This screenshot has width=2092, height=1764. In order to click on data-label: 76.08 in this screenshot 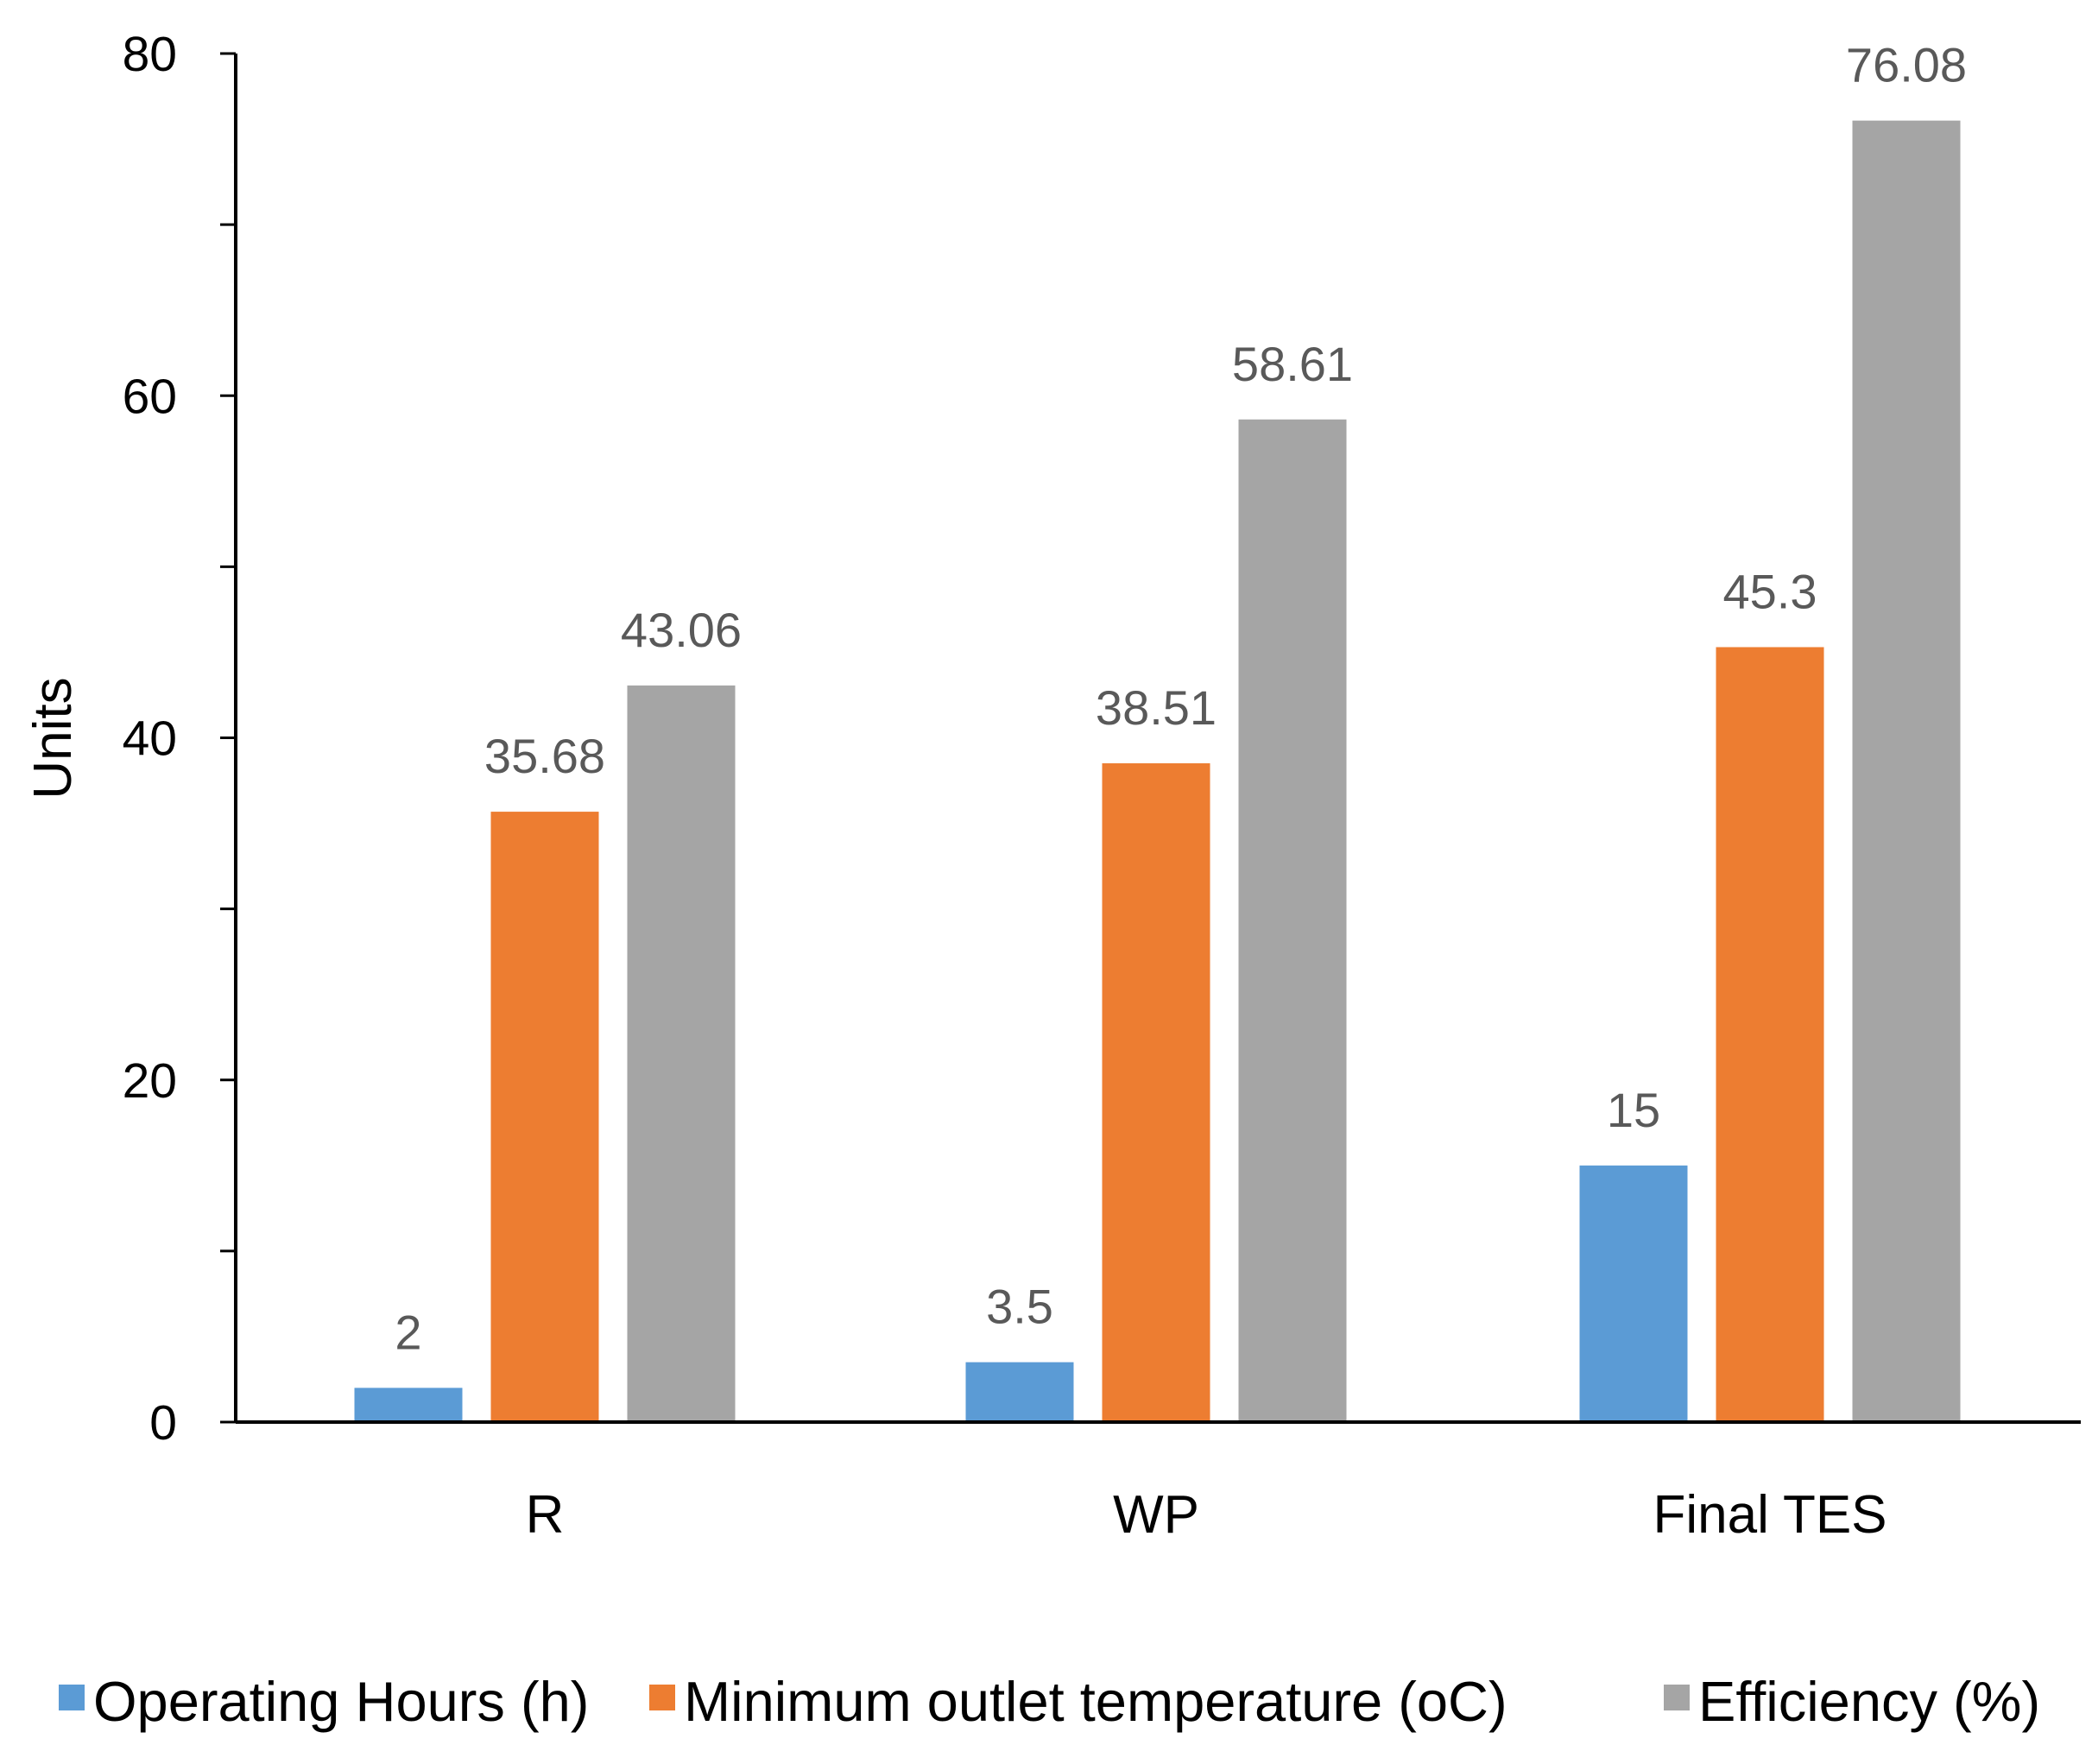, I will do `click(1906, 65)`.